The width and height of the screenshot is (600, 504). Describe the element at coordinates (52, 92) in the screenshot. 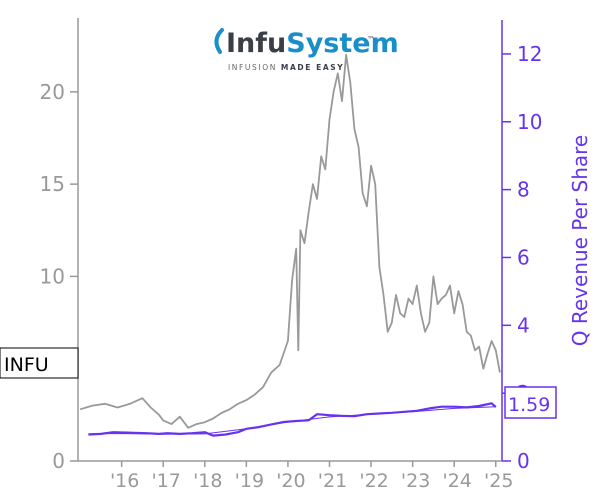

I see `left-axis-tick-label: 20` at that location.